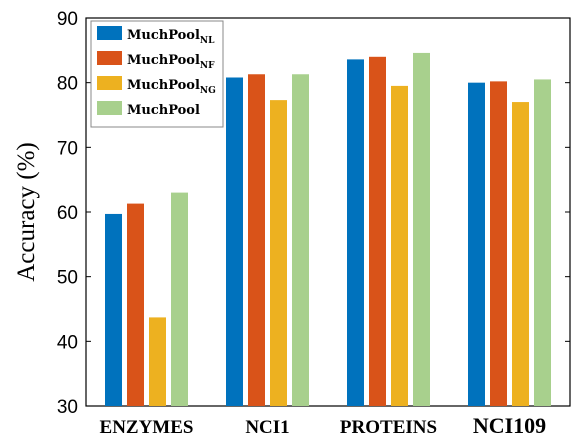  Describe the element at coordinates (388, 427) in the screenshot. I see `x-tick-label-proteins: PROTEINS` at that location.